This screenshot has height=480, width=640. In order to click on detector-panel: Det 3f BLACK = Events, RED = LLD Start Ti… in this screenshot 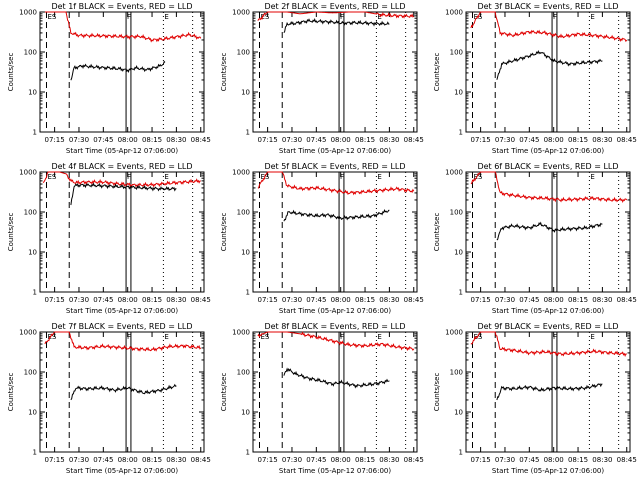, I will do `click(535, 78)`.